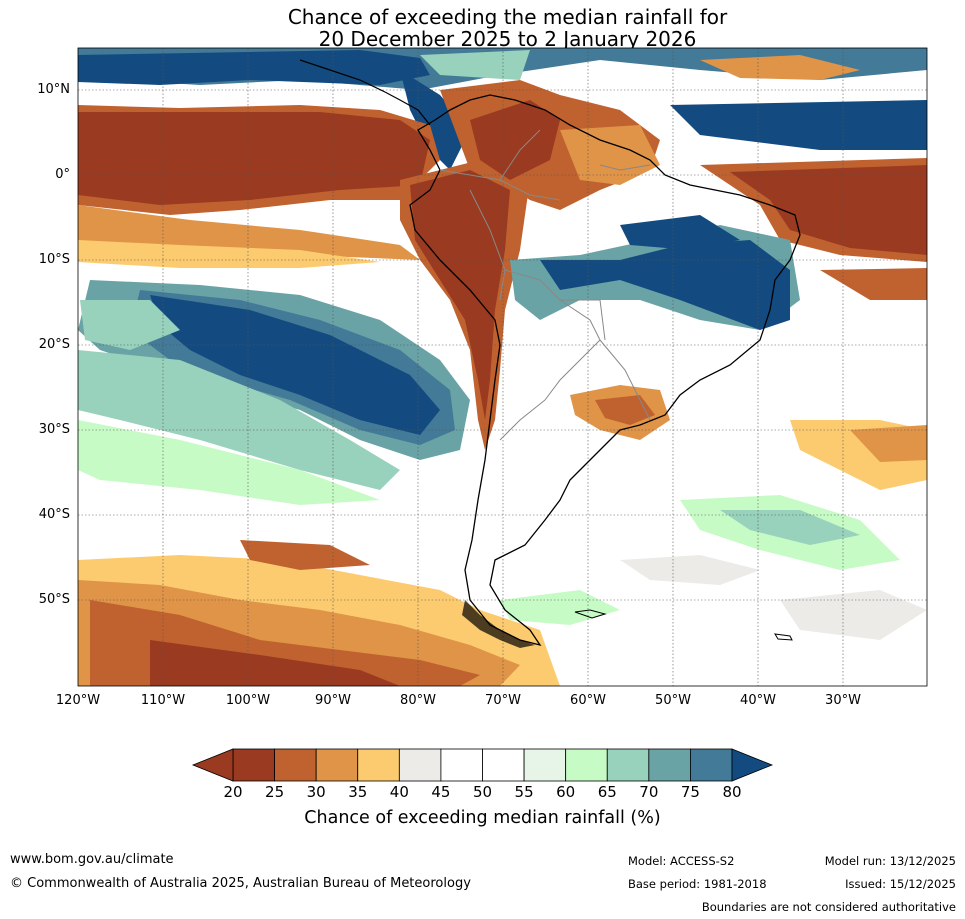 This screenshot has width=965, height=919. Describe the element at coordinates (524, 792) in the screenshot. I see `colorbar-tick-label: 55` at that location.